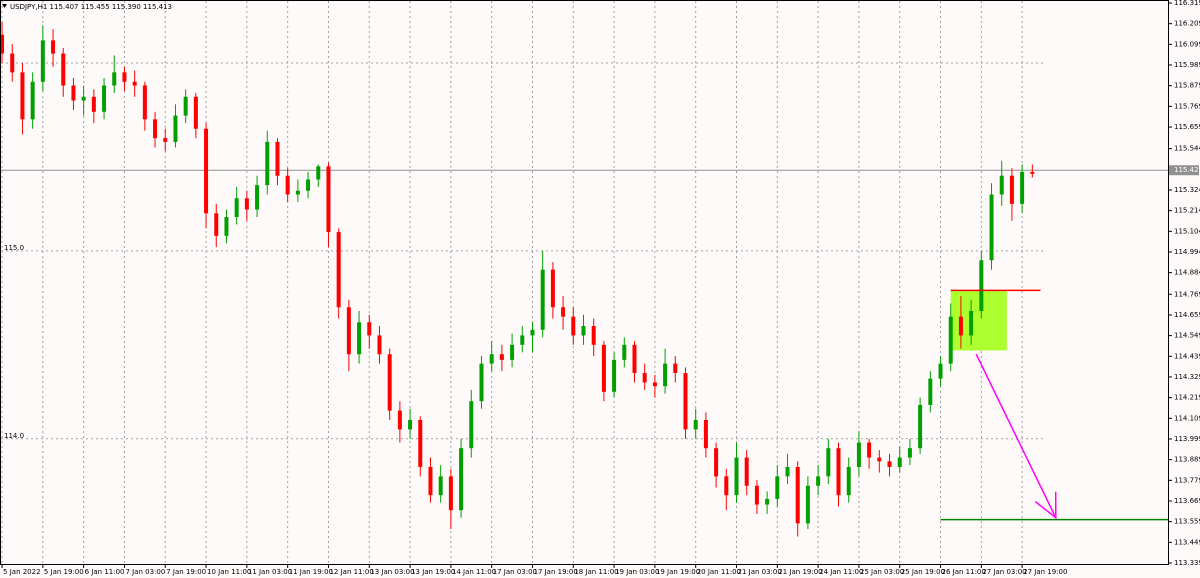 The width and height of the screenshot is (1200, 578). Describe the element at coordinates (392, 572) in the screenshot. I see `x-tick-label: 13 Jan 03:00` at that location.